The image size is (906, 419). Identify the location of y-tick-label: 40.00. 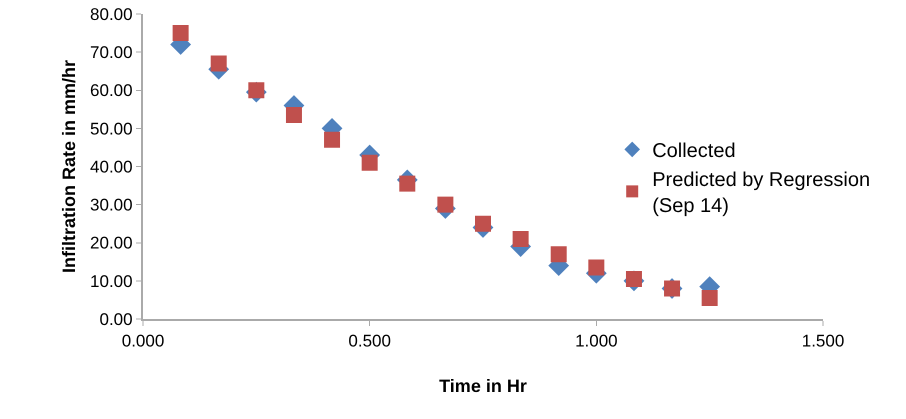
(111, 166).